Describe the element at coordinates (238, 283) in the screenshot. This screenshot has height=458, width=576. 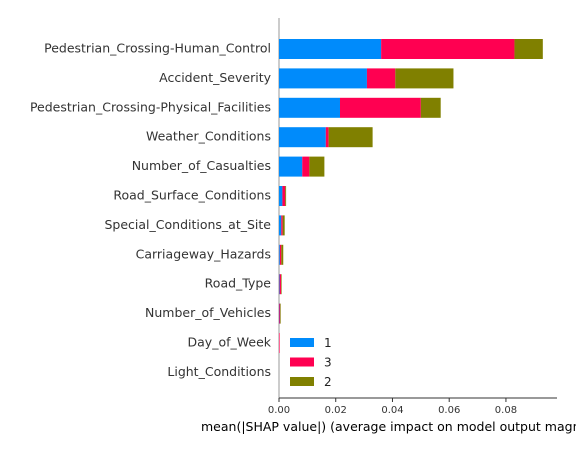
I see `category-label: Road_Type` at that location.